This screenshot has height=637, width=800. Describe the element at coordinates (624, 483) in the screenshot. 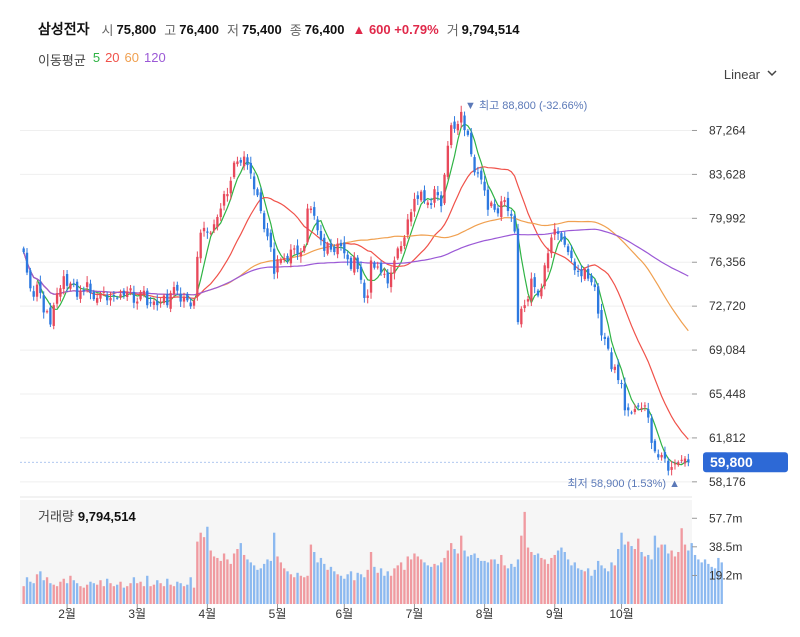

I see `low-annotation: 최저 58,900 (1.53%) ▲` at that location.